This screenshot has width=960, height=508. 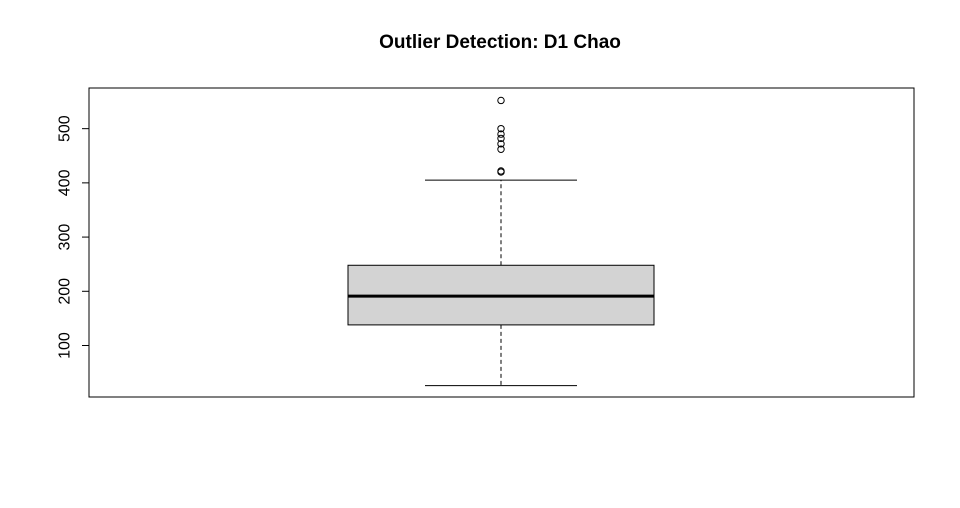 What do you see at coordinates (500, 42) in the screenshot?
I see `chart-title: Outlier Detection: D1 Chao` at bounding box center [500, 42].